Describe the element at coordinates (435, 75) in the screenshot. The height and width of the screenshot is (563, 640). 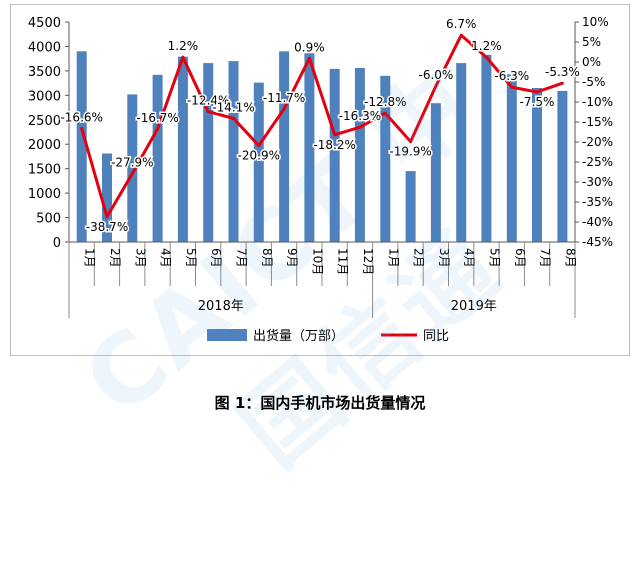
I see `yoy-data-label: -6.0%` at that location.